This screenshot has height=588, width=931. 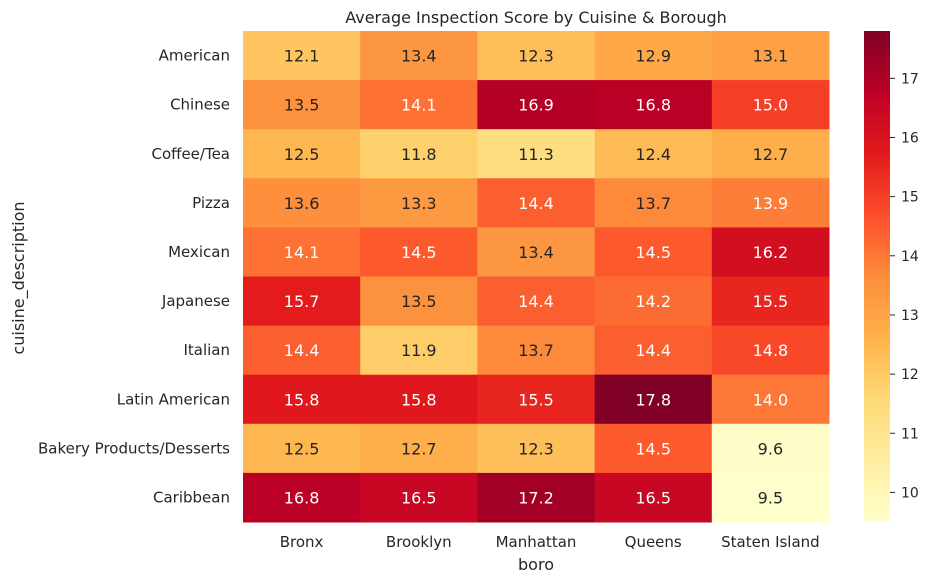 I want to click on y-tick-label: Japanese, so click(x=195, y=301).